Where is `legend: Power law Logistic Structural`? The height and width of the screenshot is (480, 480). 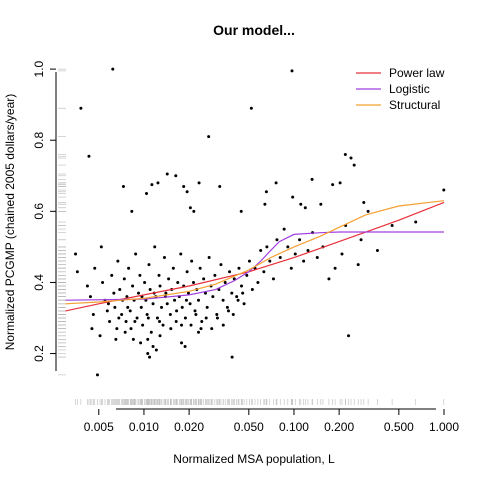 legend: Power law Logistic Structural is located at coordinates (400, 89).